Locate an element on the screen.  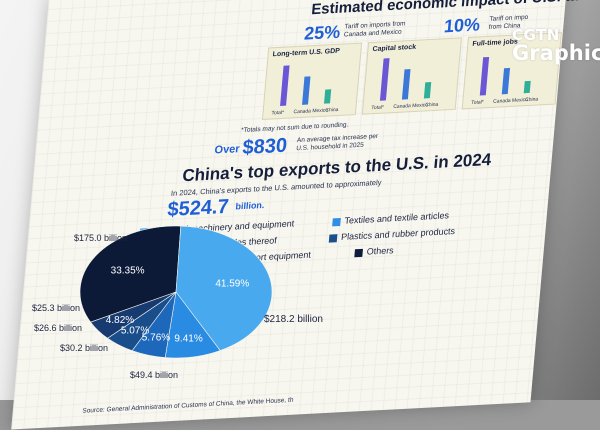
value-label-plastics: $26.6 billion is located at coordinates (58, 328).